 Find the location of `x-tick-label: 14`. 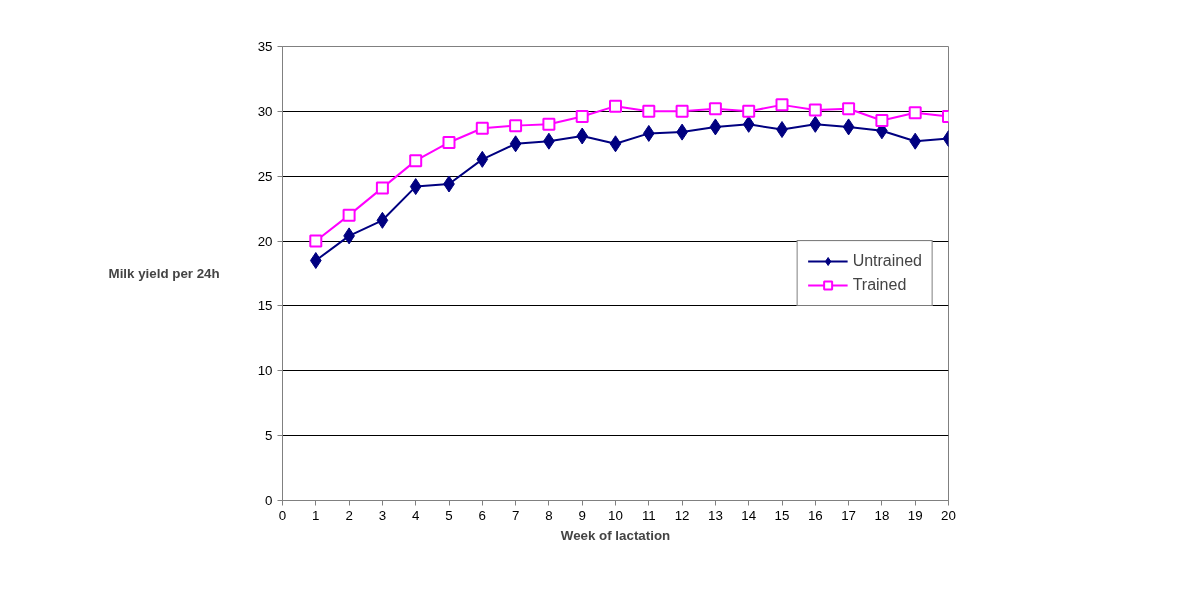

x-tick-label: 14 is located at coordinates (749, 515).